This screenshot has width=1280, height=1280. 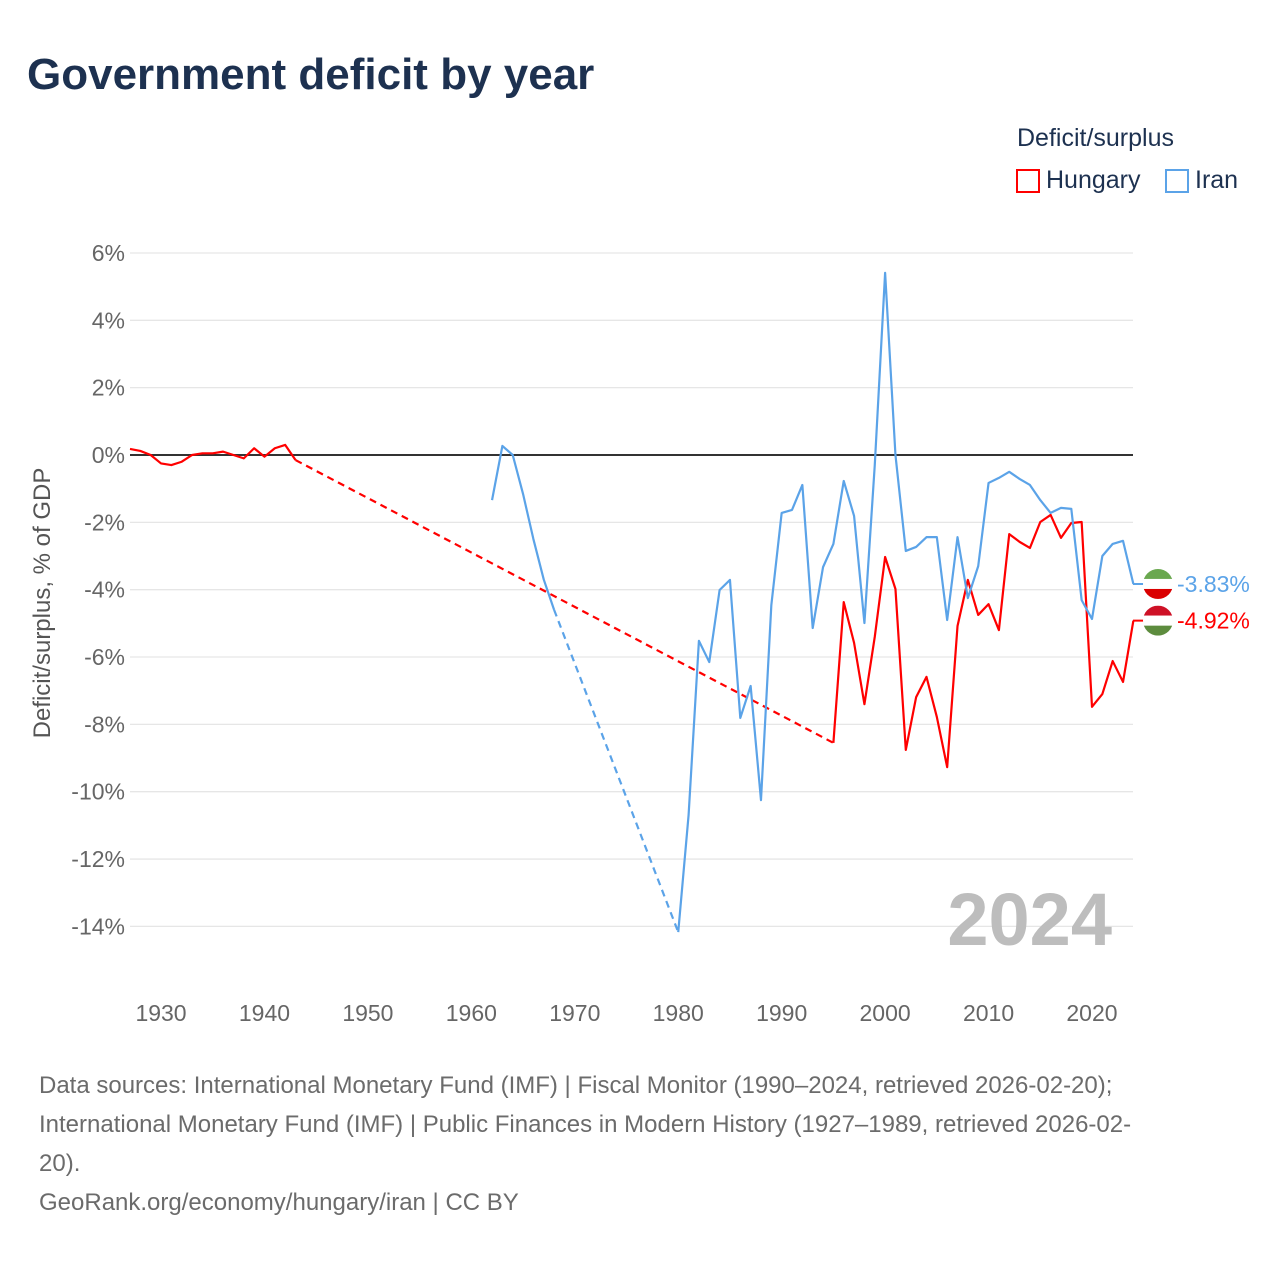 What do you see at coordinates (108, 320) in the screenshot?
I see `y-tick-label: 4%` at bounding box center [108, 320].